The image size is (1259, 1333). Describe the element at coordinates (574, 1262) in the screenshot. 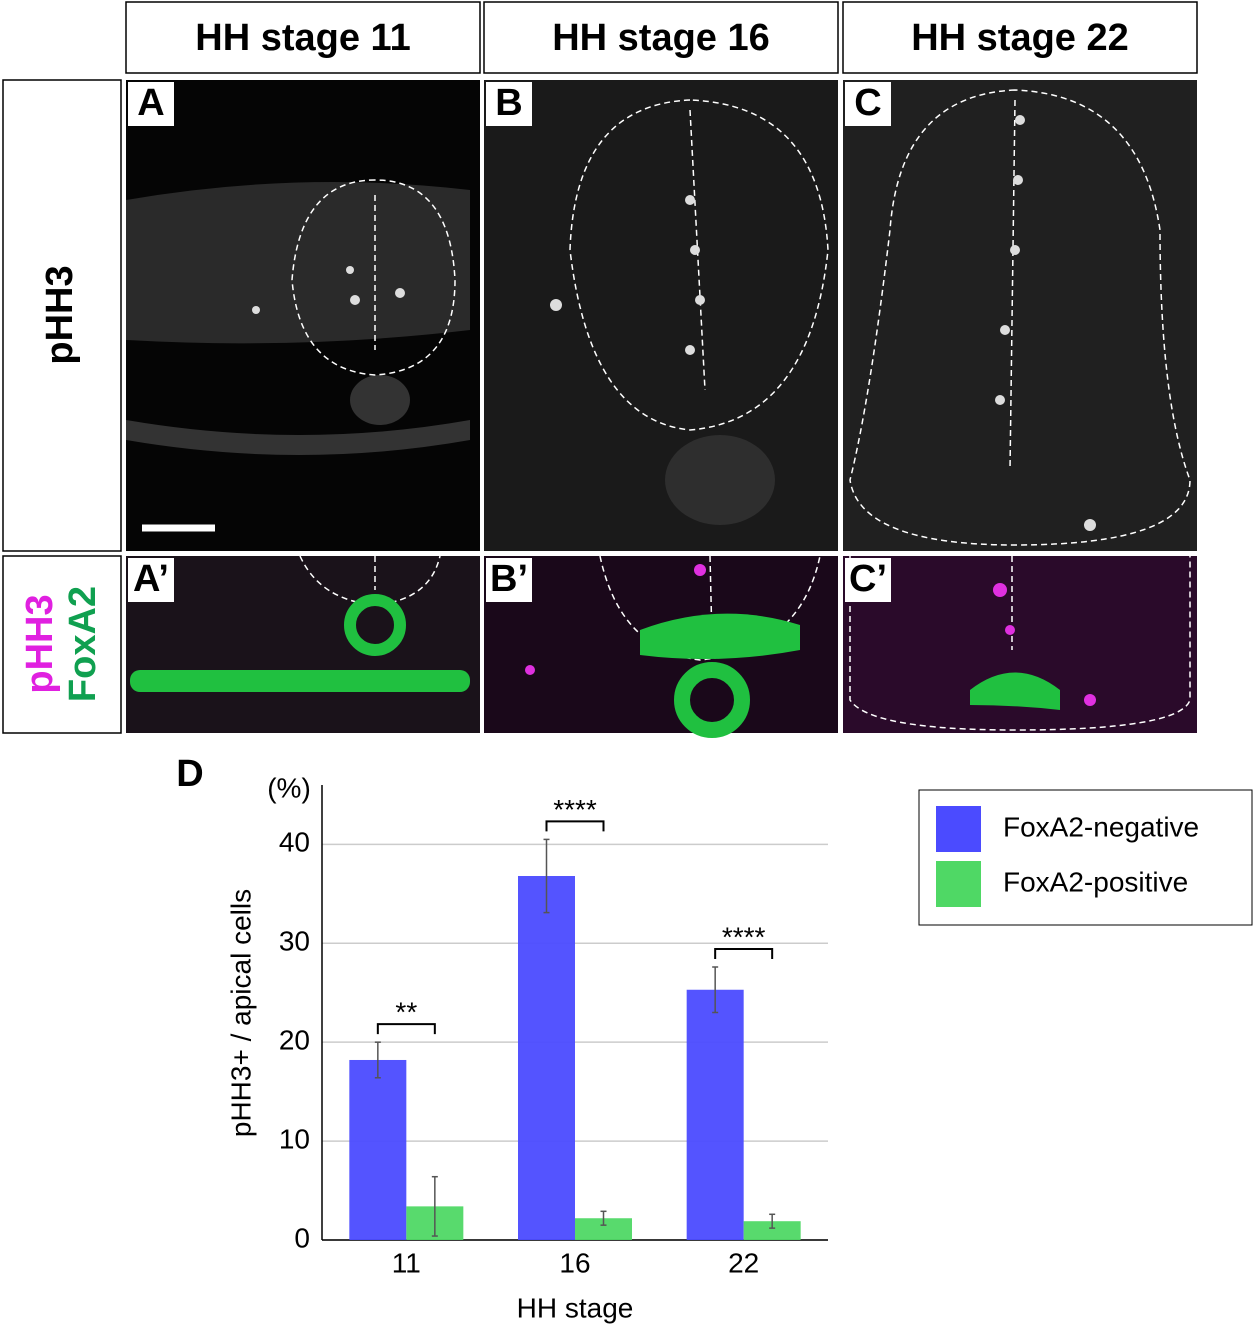

I see `x-tick-label: 16` at that location.